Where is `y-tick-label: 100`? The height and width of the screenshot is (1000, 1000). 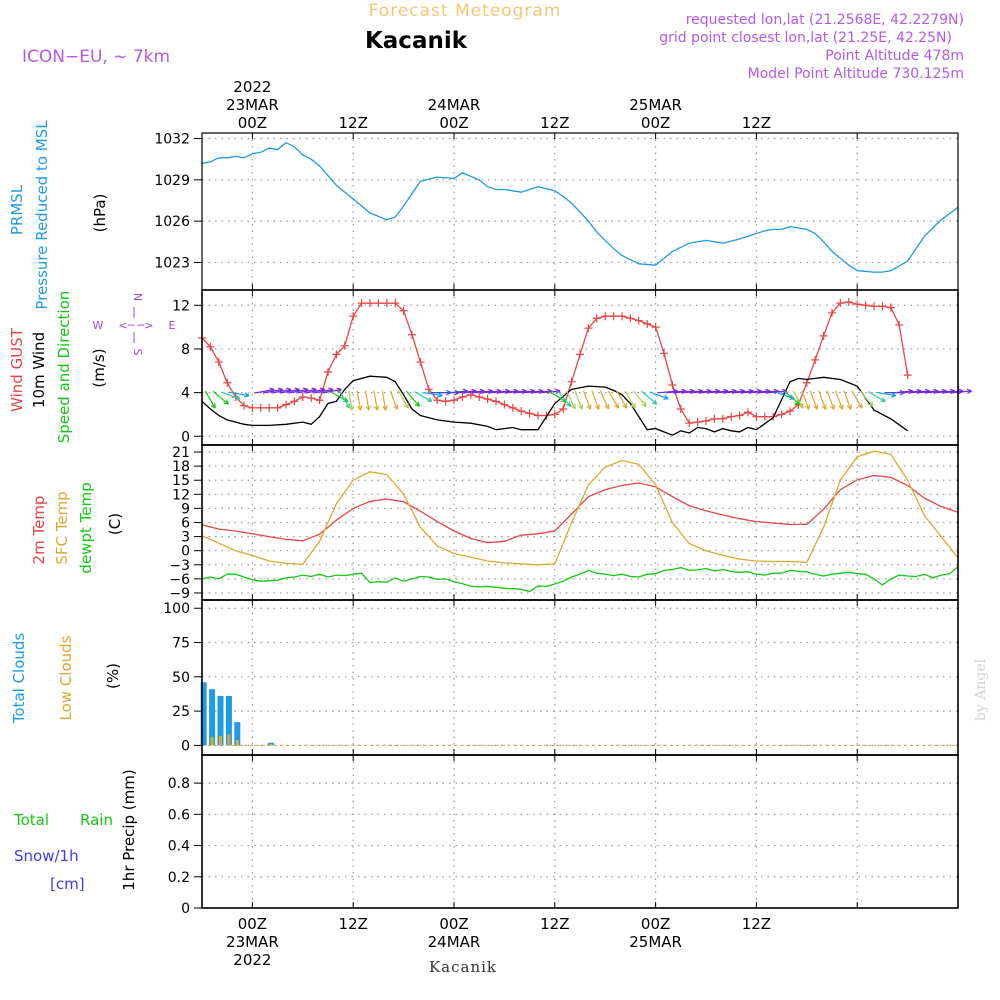 y-tick-label: 100 is located at coordinates (176, 609).